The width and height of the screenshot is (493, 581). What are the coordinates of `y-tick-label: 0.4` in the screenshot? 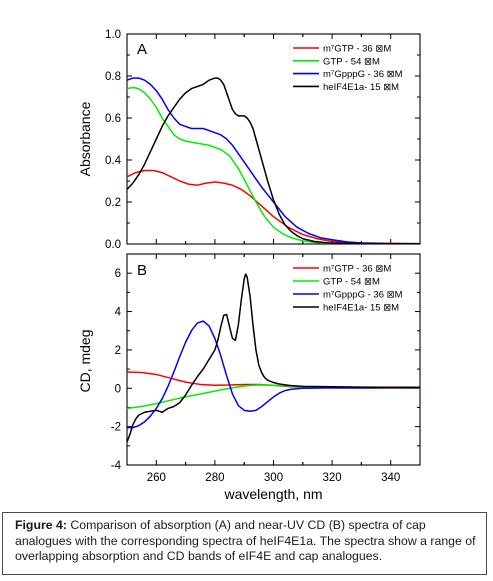 It's located at (113, 161).